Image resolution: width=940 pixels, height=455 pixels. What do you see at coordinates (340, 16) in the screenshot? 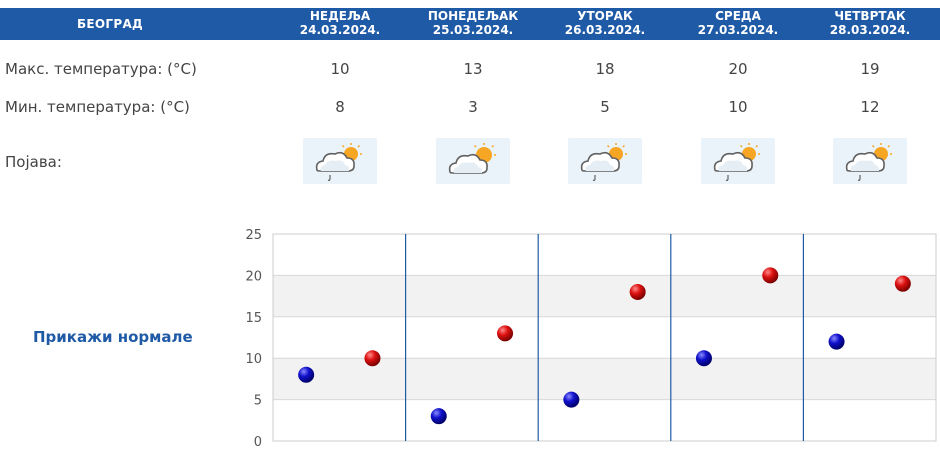
I see `day-name: НЕДЕЉА` at bounding box center [340, 16].